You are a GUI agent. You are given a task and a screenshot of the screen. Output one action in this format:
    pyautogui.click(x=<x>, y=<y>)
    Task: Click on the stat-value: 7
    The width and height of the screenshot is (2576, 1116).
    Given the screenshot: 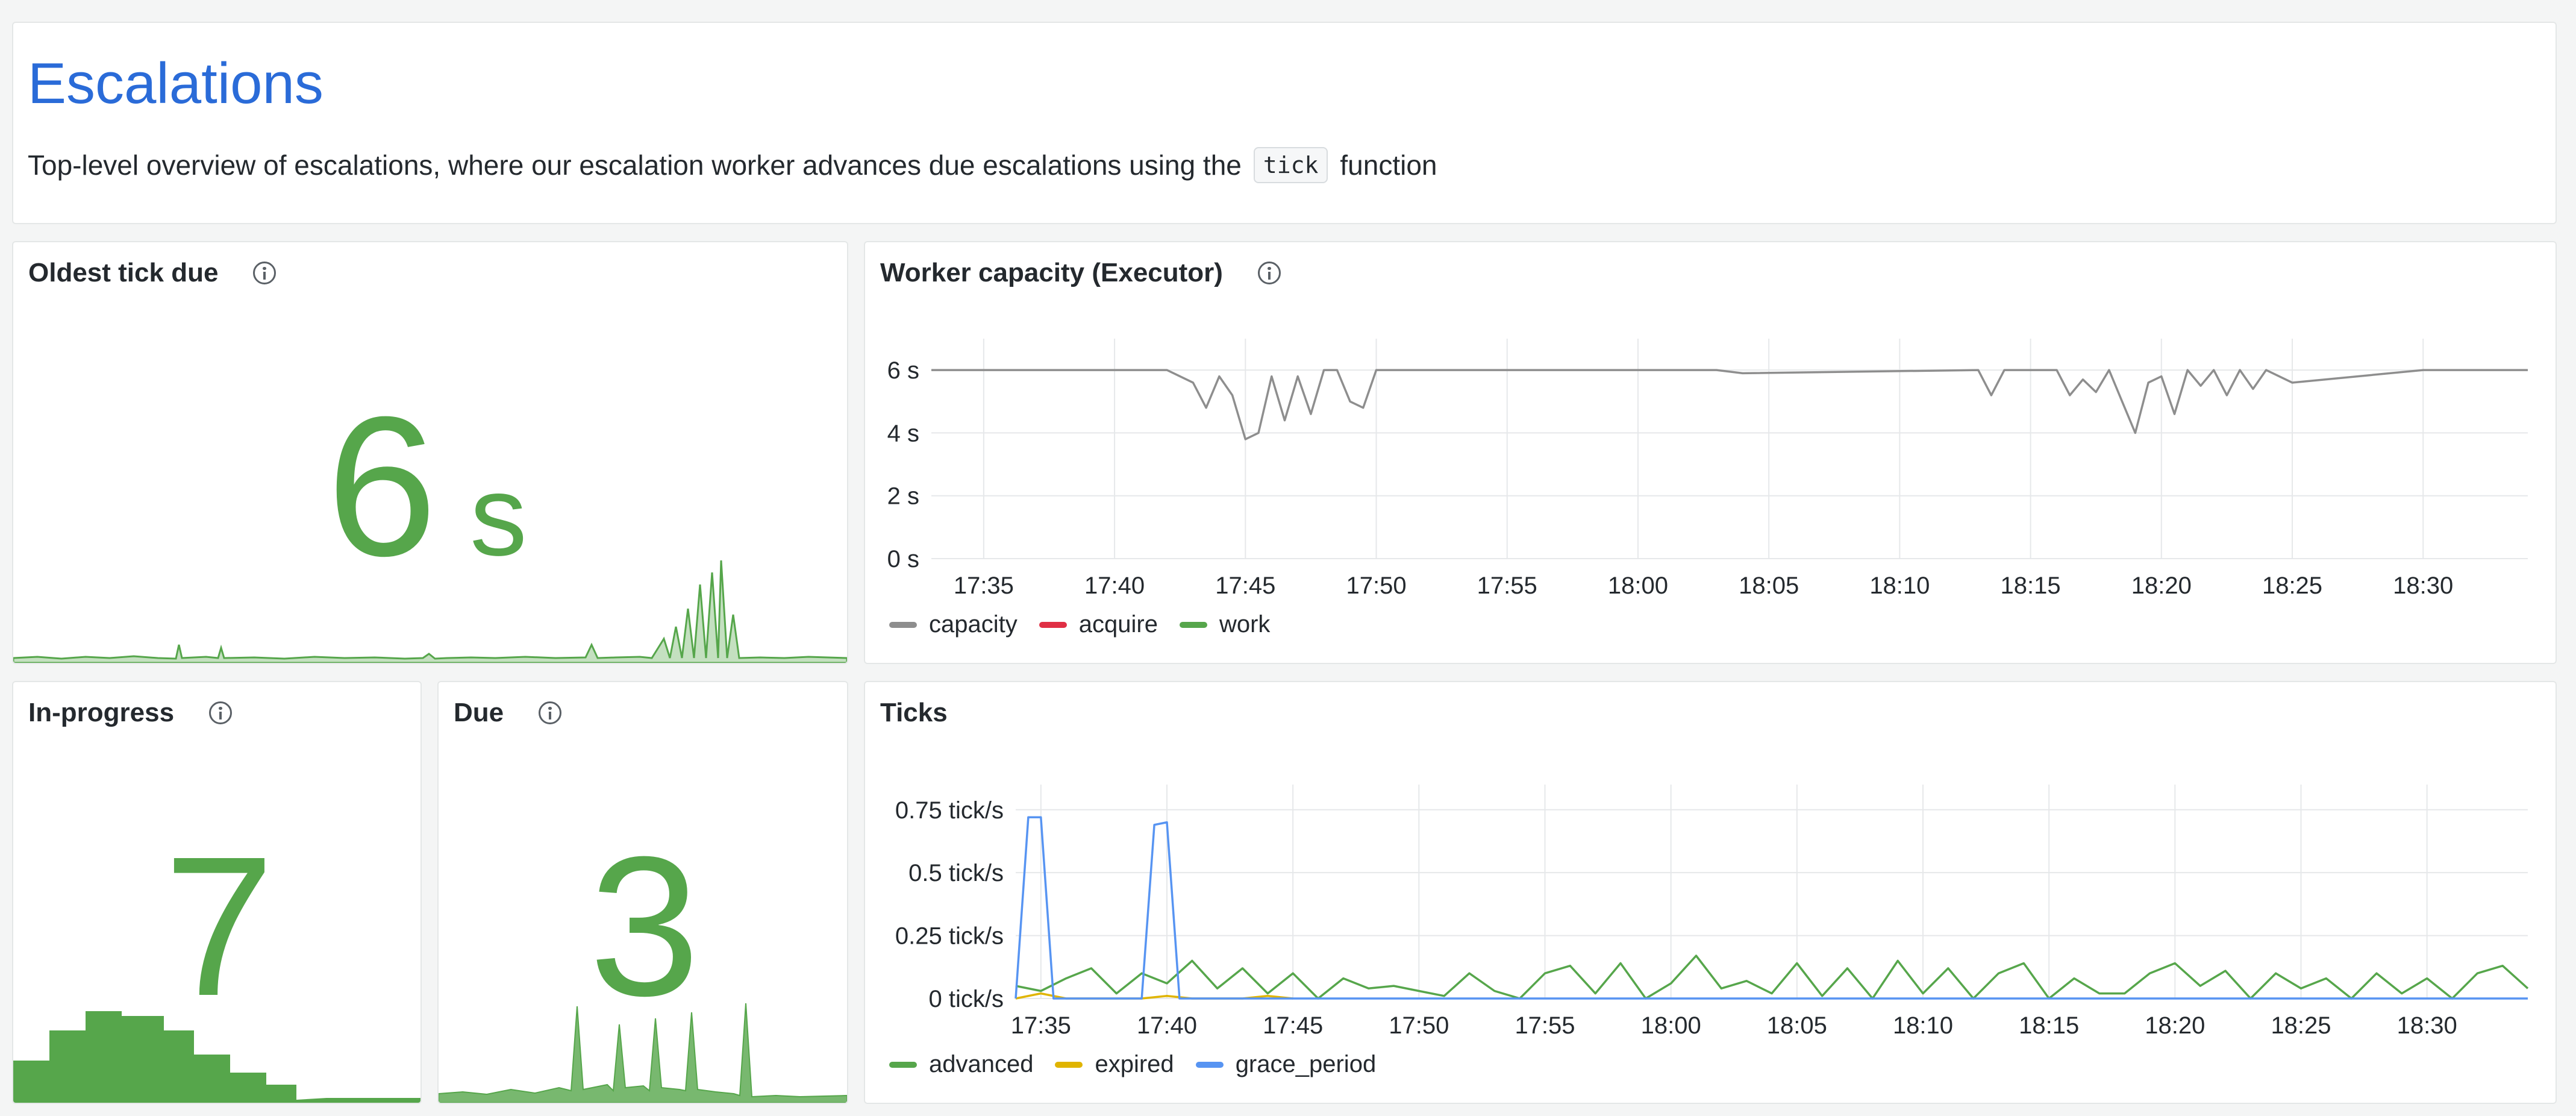 What is the action you would take?
    pyautogui.click(x=220, y=926)
    